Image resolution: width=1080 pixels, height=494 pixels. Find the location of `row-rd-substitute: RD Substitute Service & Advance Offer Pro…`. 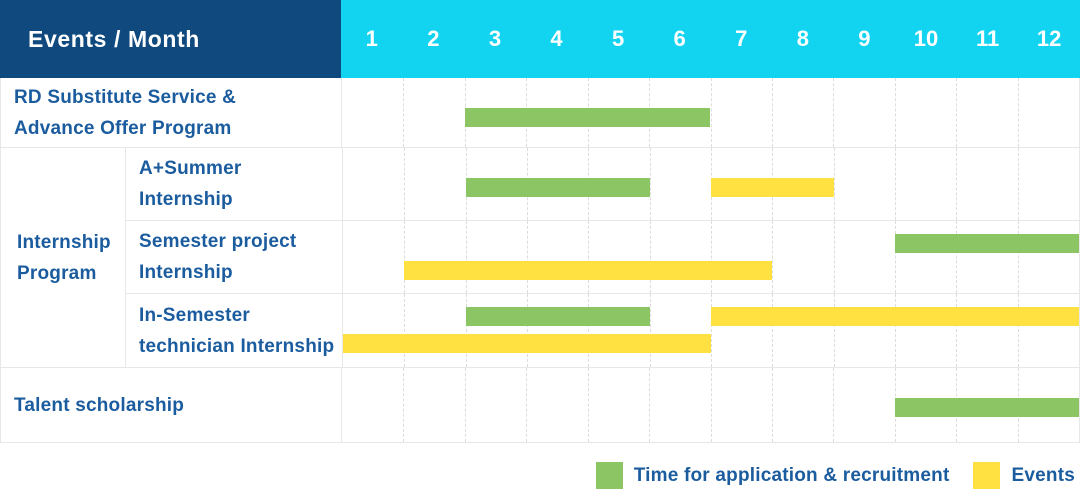

row-rd-substitute: RD Substitute Service & Advance Offer Pro… is located at coordinates (540, 113).